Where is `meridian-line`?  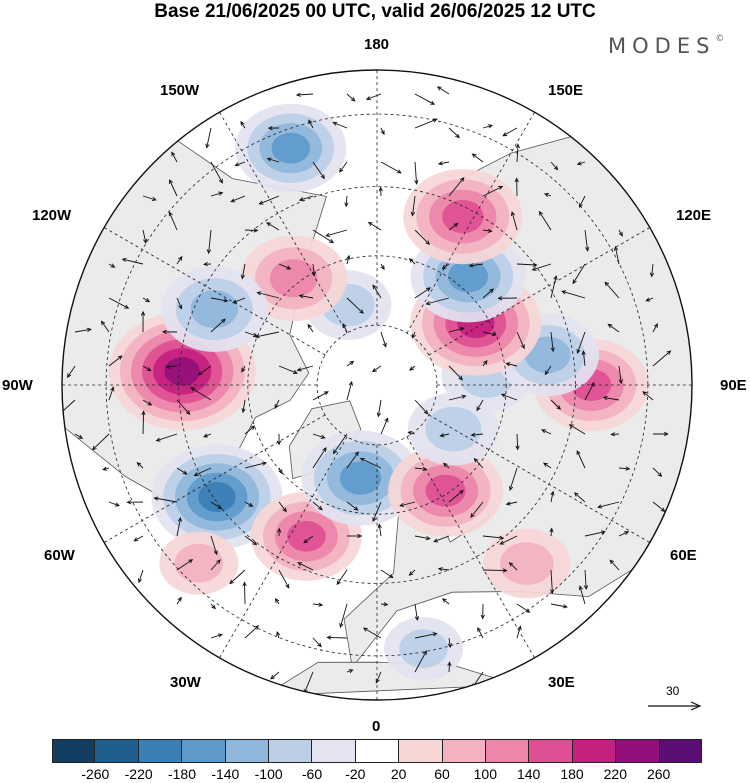
meridian-line is located at coordinates (539, 478).